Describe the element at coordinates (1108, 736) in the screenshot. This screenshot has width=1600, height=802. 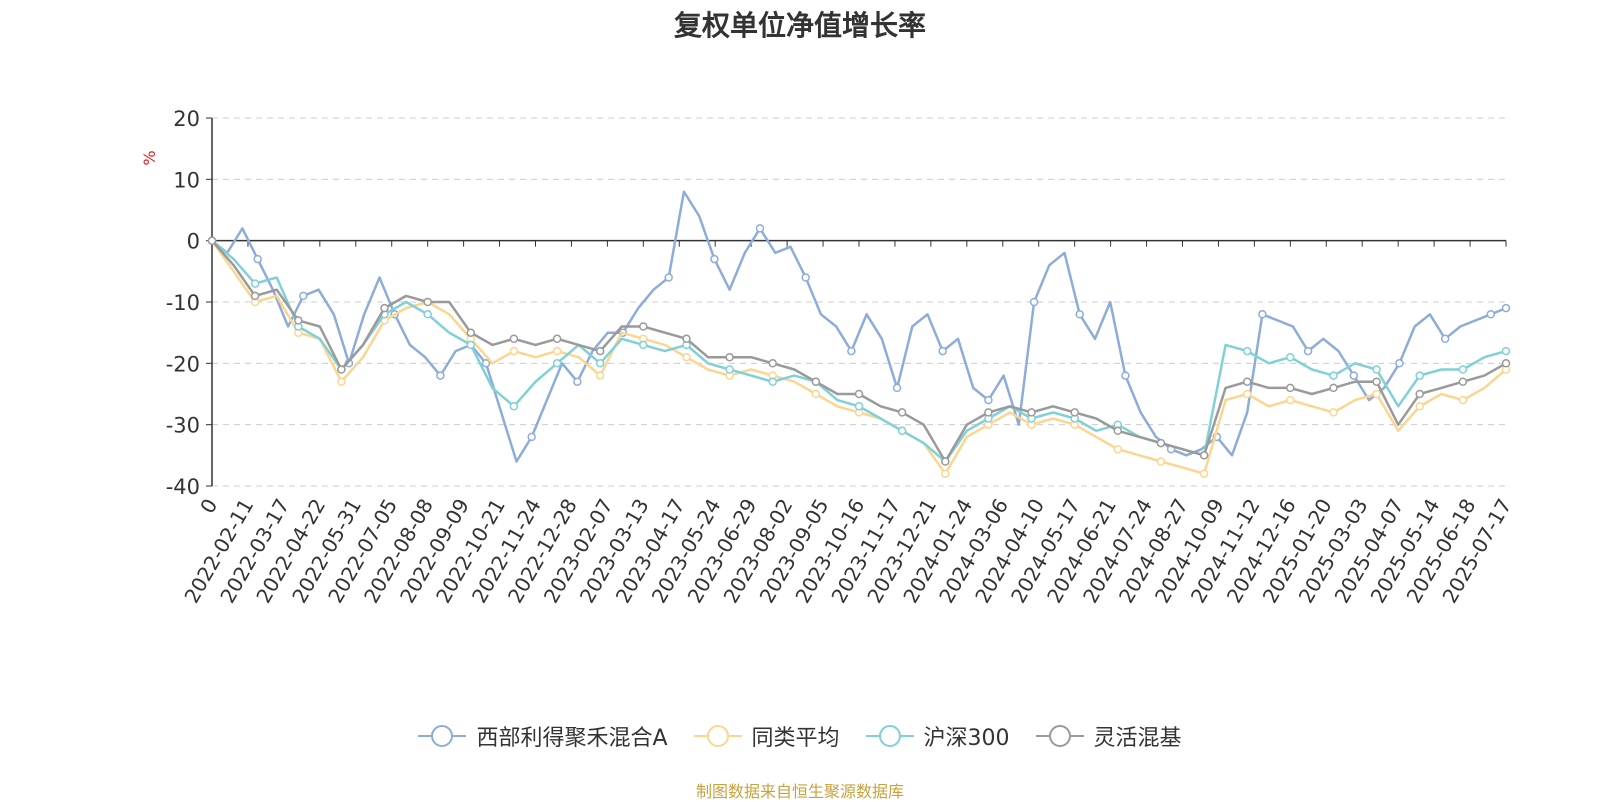
I see `legend-item-flexible-mixed: 灵活混基` at that location.